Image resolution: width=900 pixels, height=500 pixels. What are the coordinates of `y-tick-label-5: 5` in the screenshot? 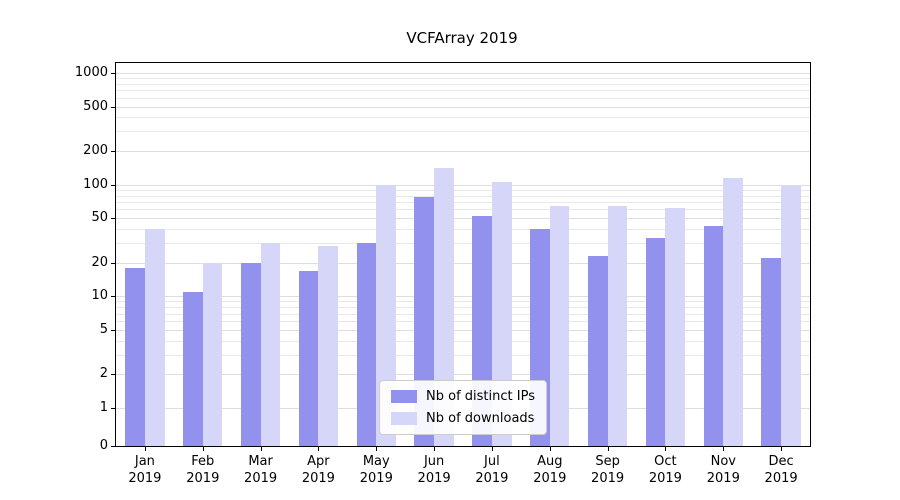 It's located at (103, 329).